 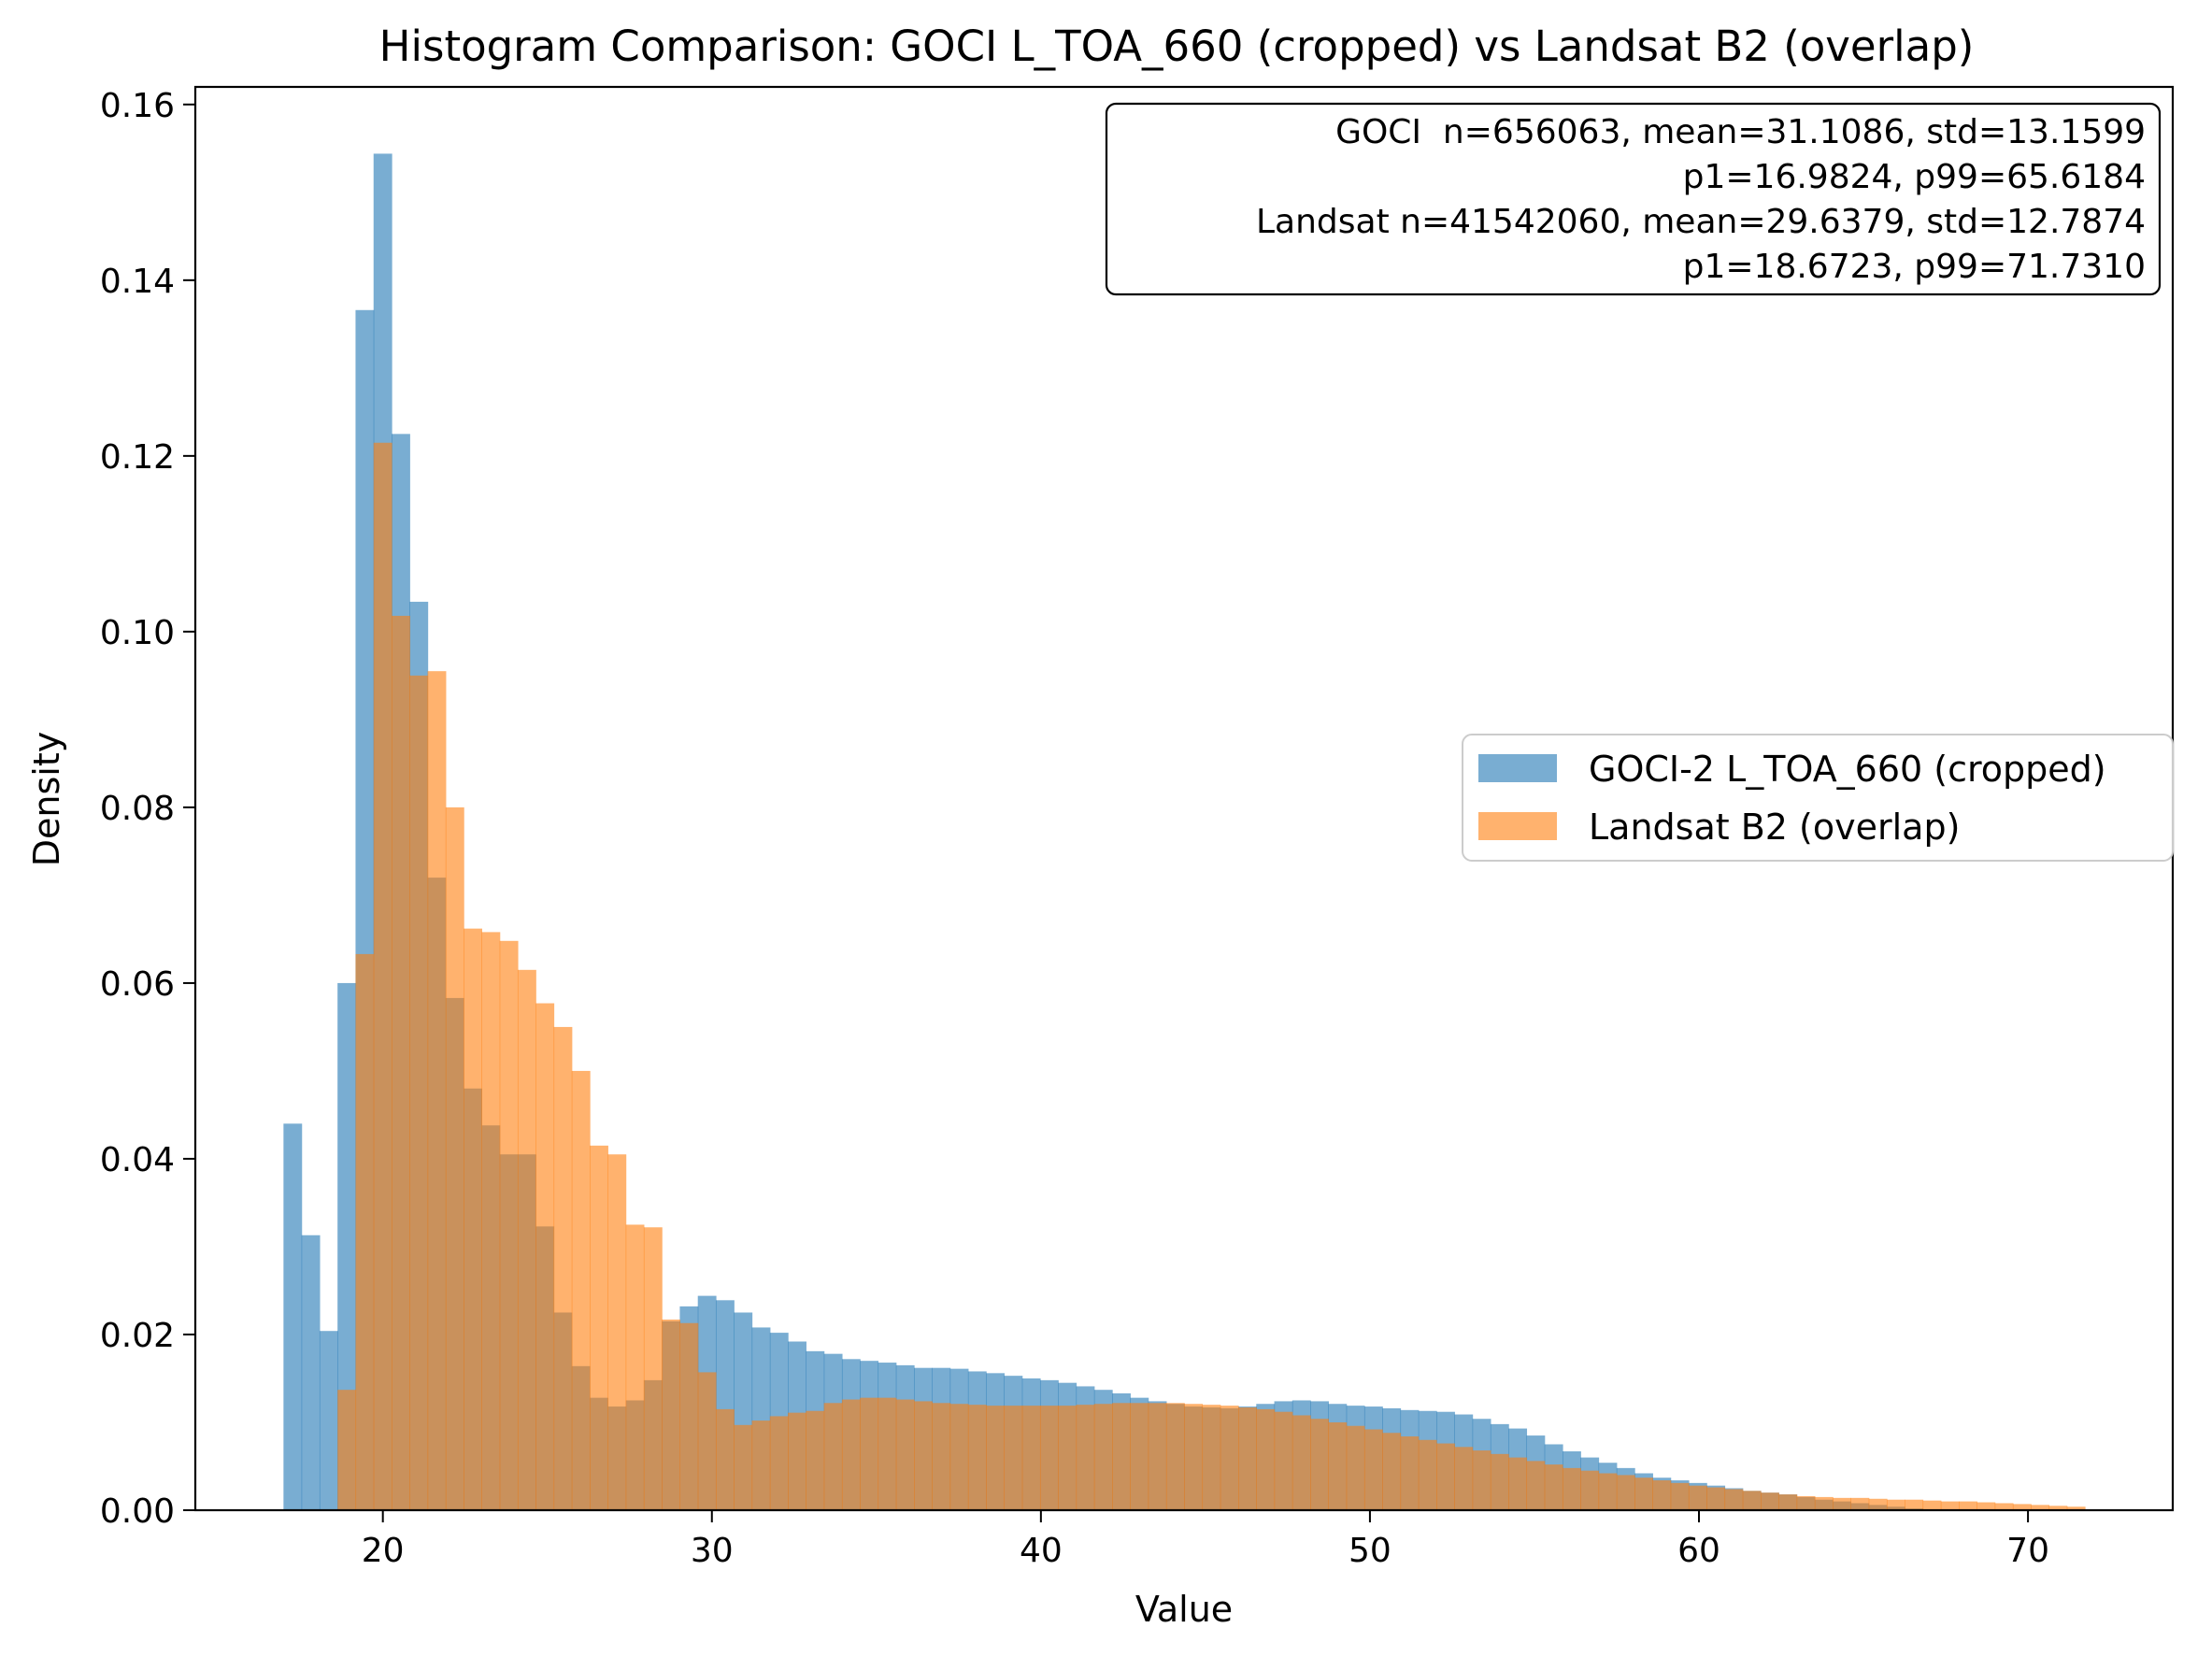 What do you see at coordinates (1847, 769) in the screenshot?
I see `legend-label-goci: GOCI-2 L_TOA_660 (cropped)` at bounding box center [1847, 769].